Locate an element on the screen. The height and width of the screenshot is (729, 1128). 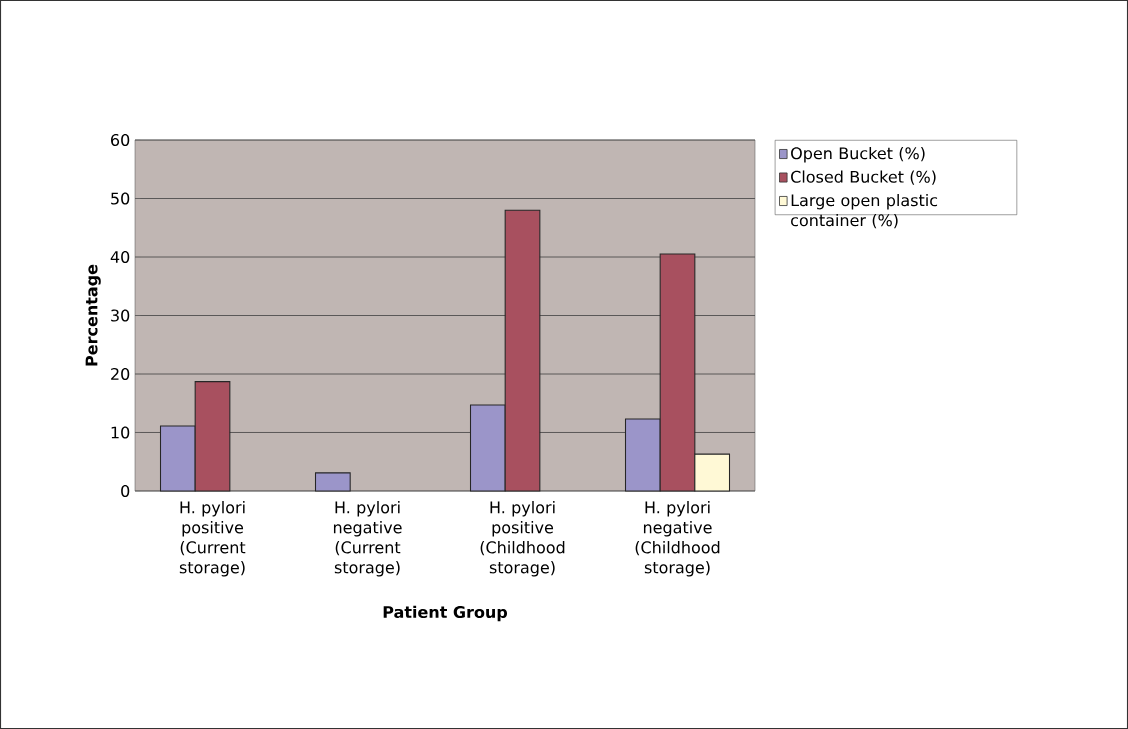
y-tick-label: 0 is located at coordinates (125, 491).